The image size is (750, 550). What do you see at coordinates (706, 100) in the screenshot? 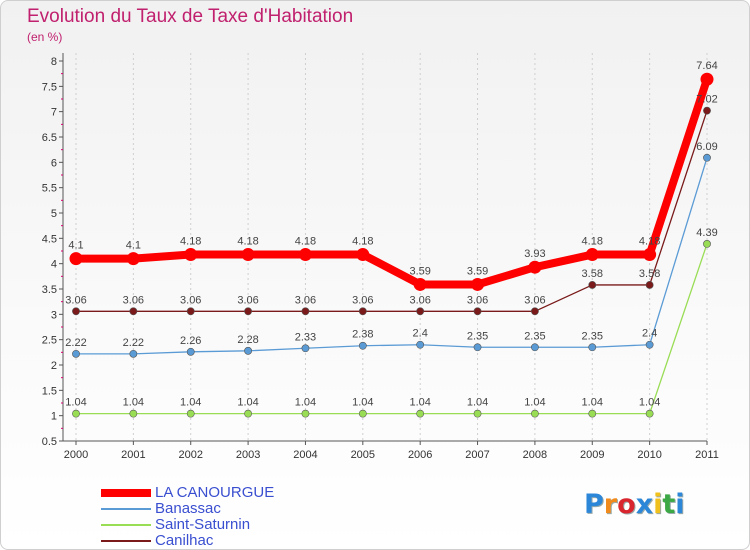
I see `data-label-canilhac: 7.02` at bounding box center [706, 100].